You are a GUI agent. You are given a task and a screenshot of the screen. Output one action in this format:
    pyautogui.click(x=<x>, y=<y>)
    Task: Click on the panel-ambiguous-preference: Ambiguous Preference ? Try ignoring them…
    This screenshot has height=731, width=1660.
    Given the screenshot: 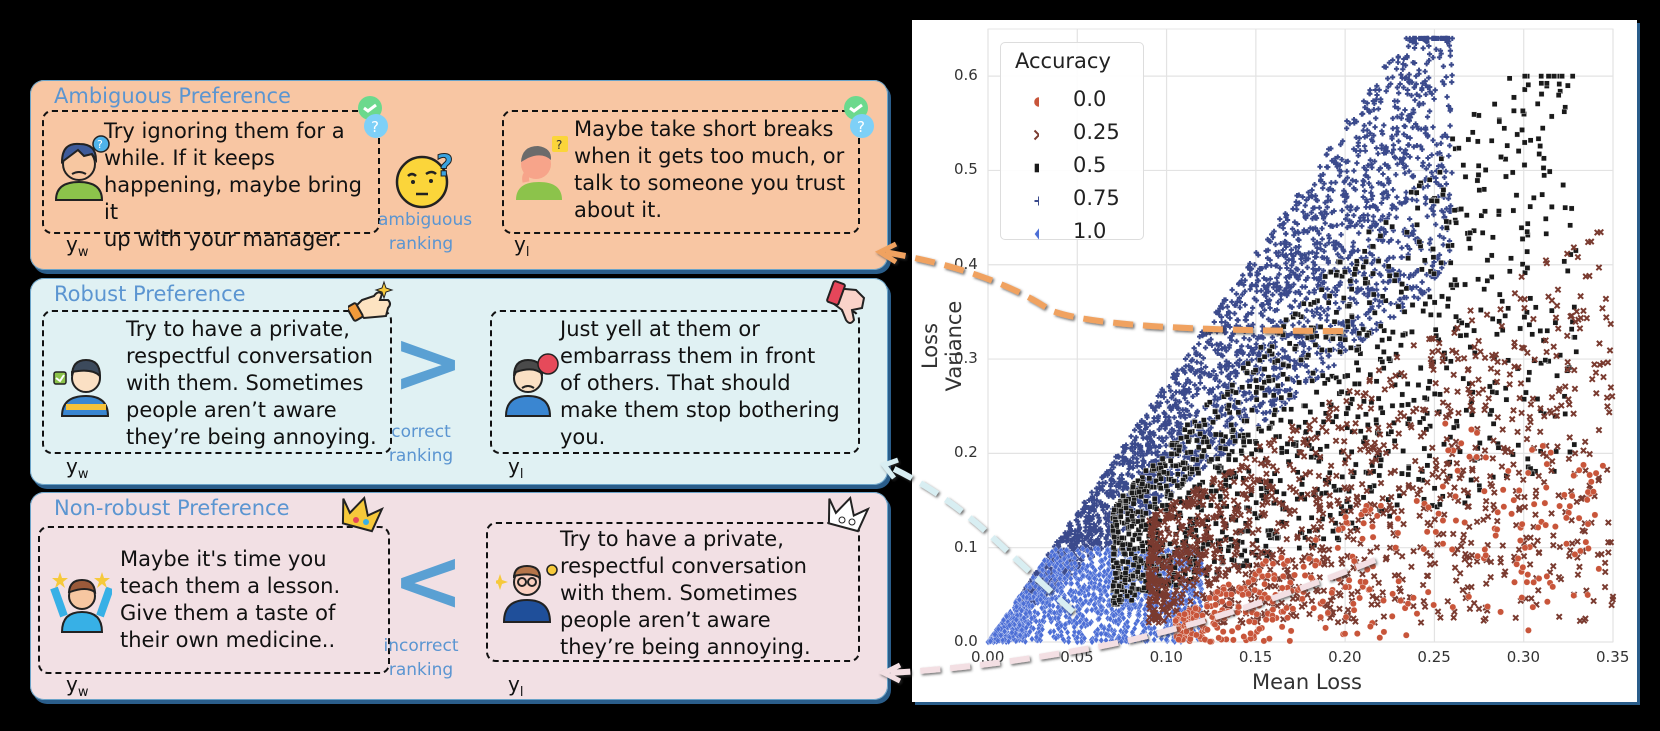 What is the action you would take?
    pyautogui.click(x=459, y=175)
    